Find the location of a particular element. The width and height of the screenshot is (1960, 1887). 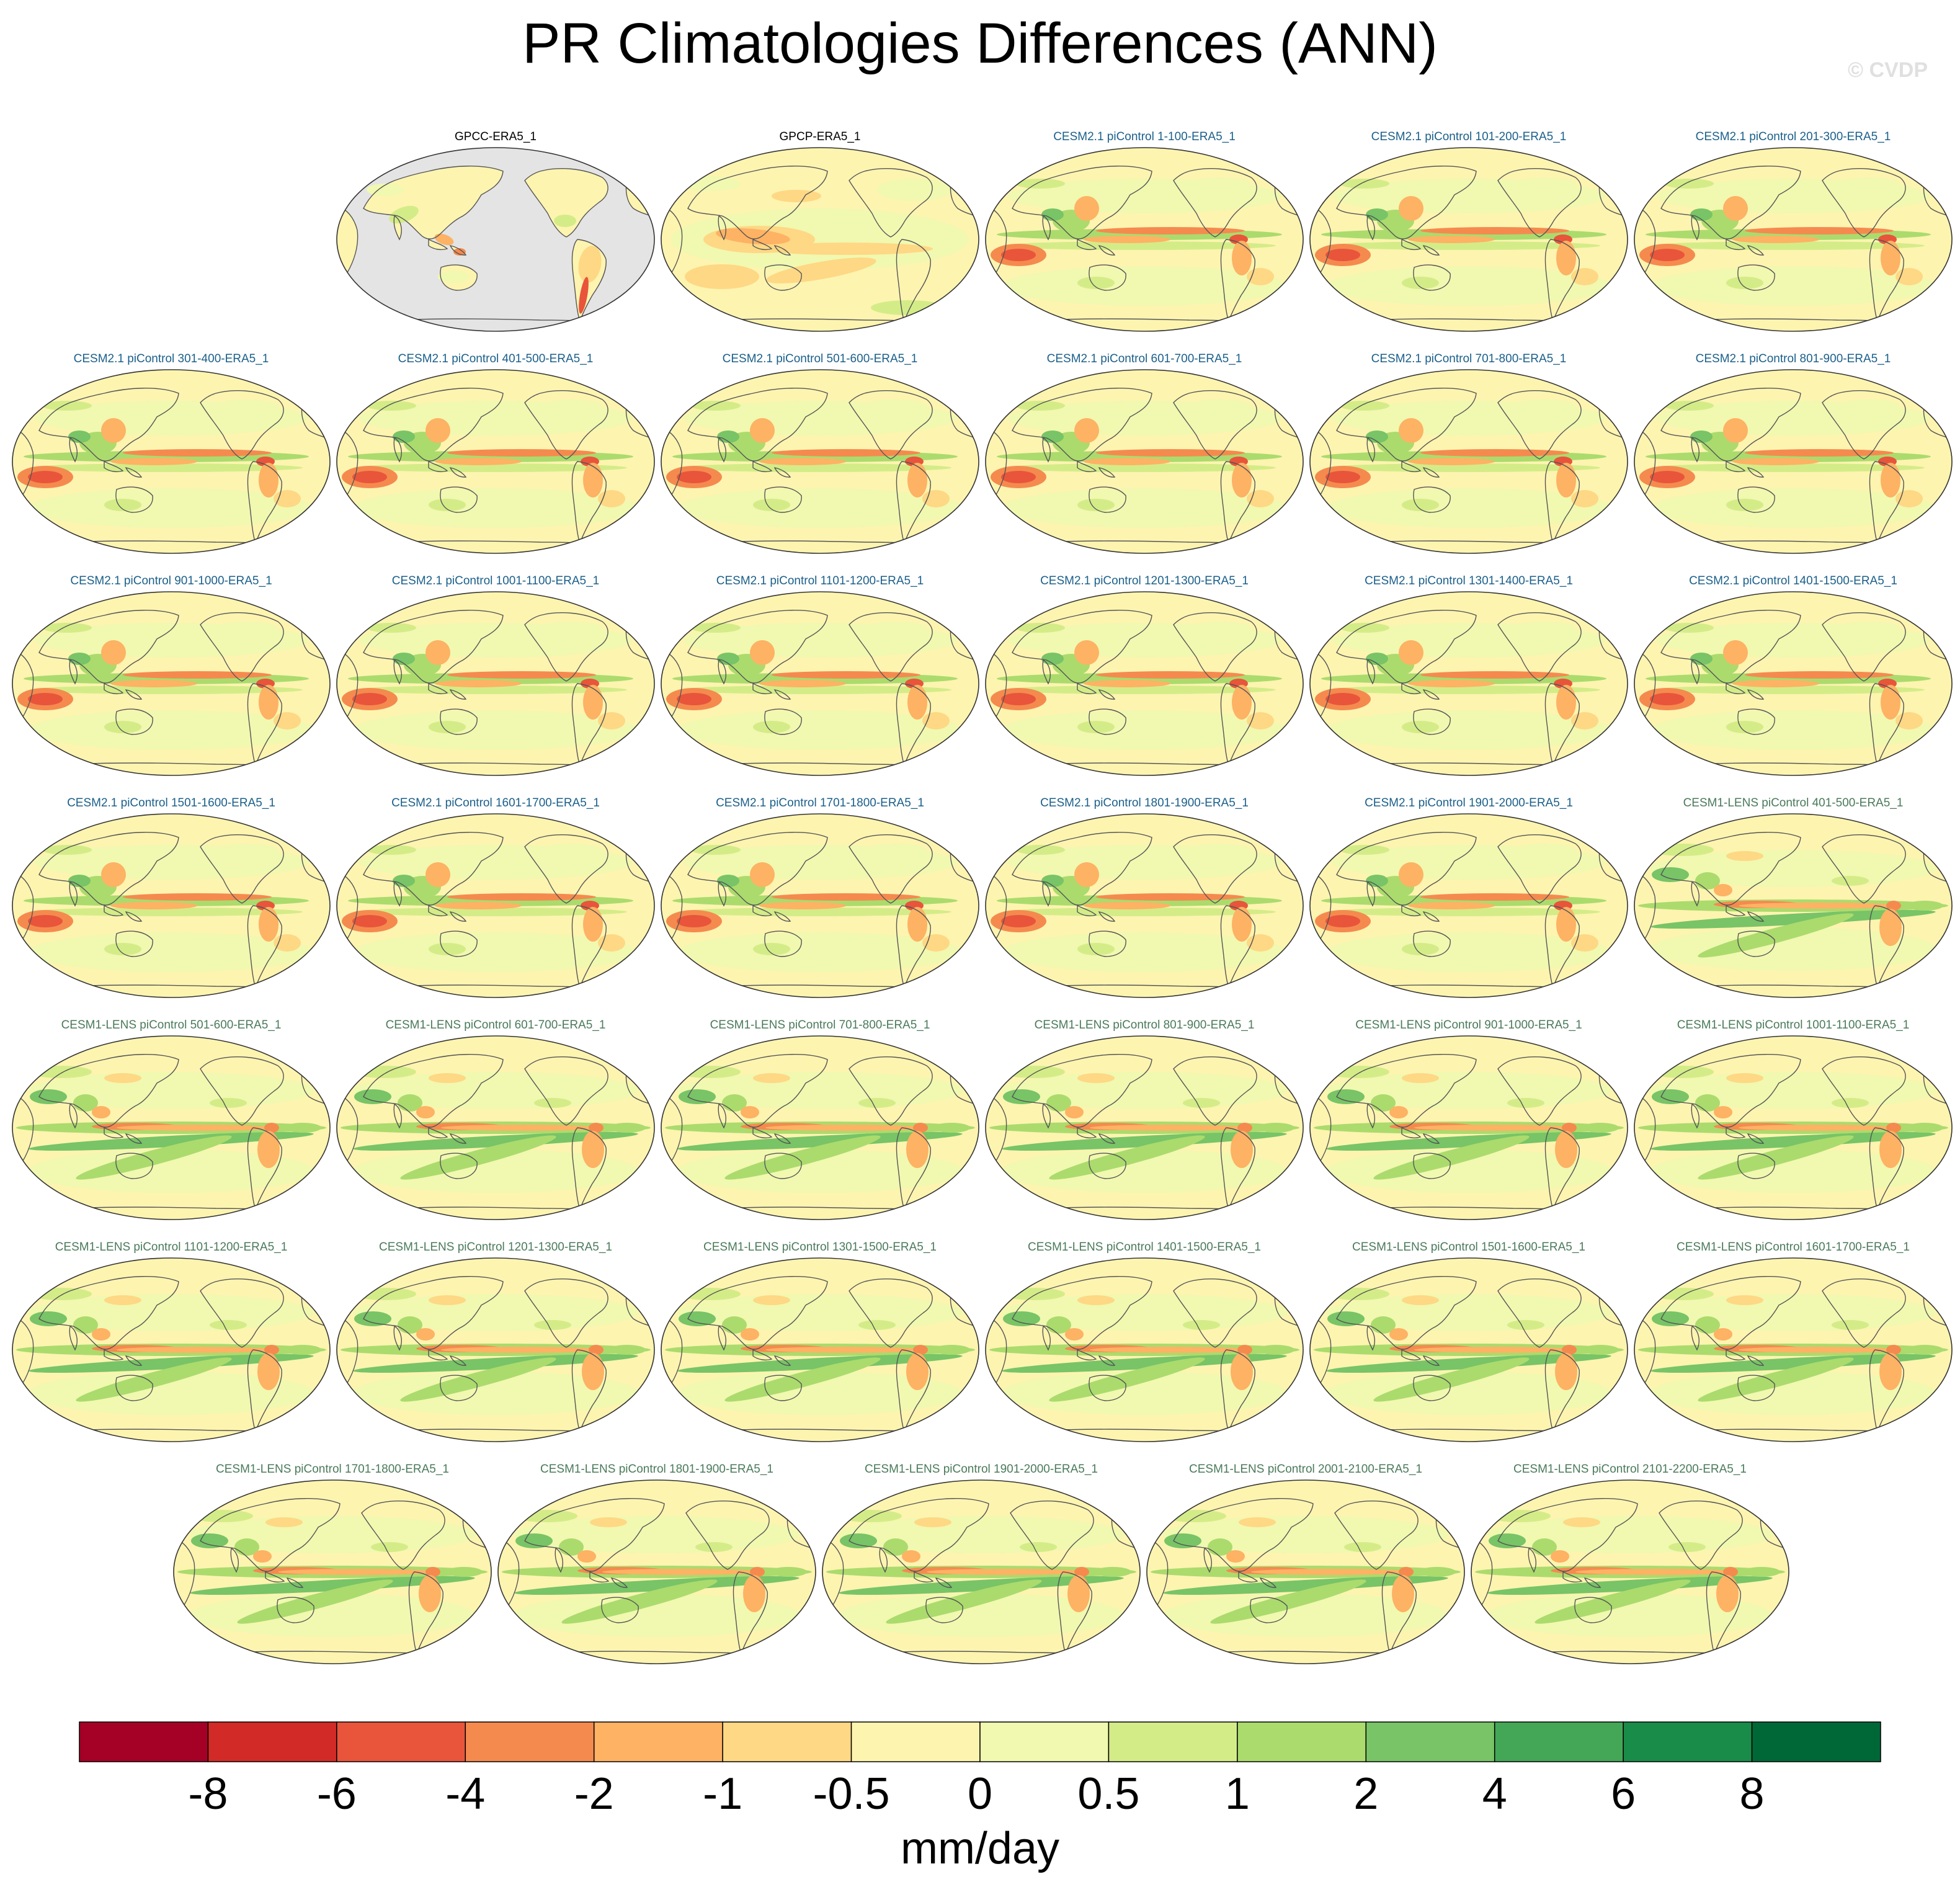

map-panel: CESM2.1 piControl 501-600-ERA5_1 is located at coordinates (820, 460).